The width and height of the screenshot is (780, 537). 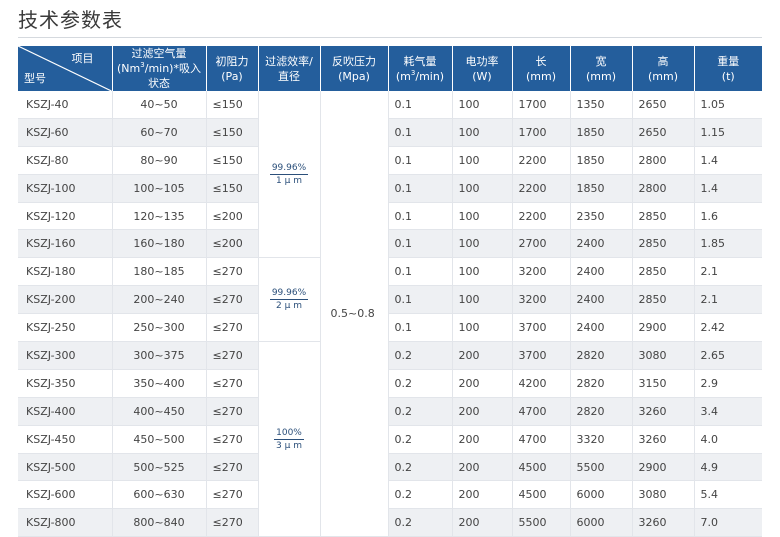 I want to click on cell-weight: 5.4, so click(x=728, y=495).